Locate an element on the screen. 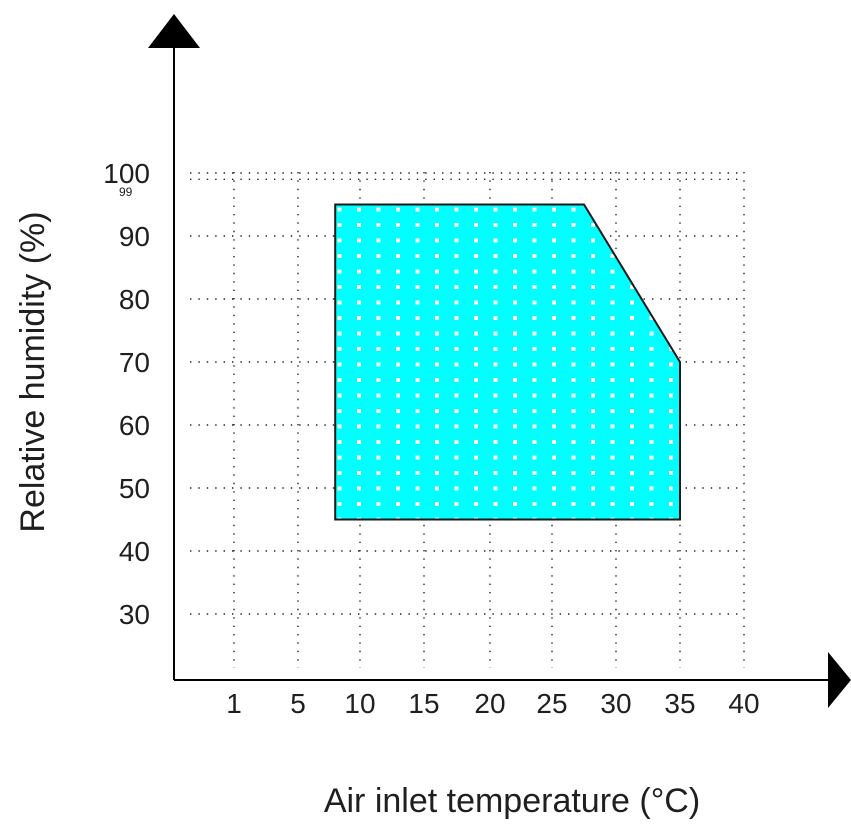  x-tick-labels: 1 5 10 15 20 25 30 35 40 is located at coordinates (492, 703).